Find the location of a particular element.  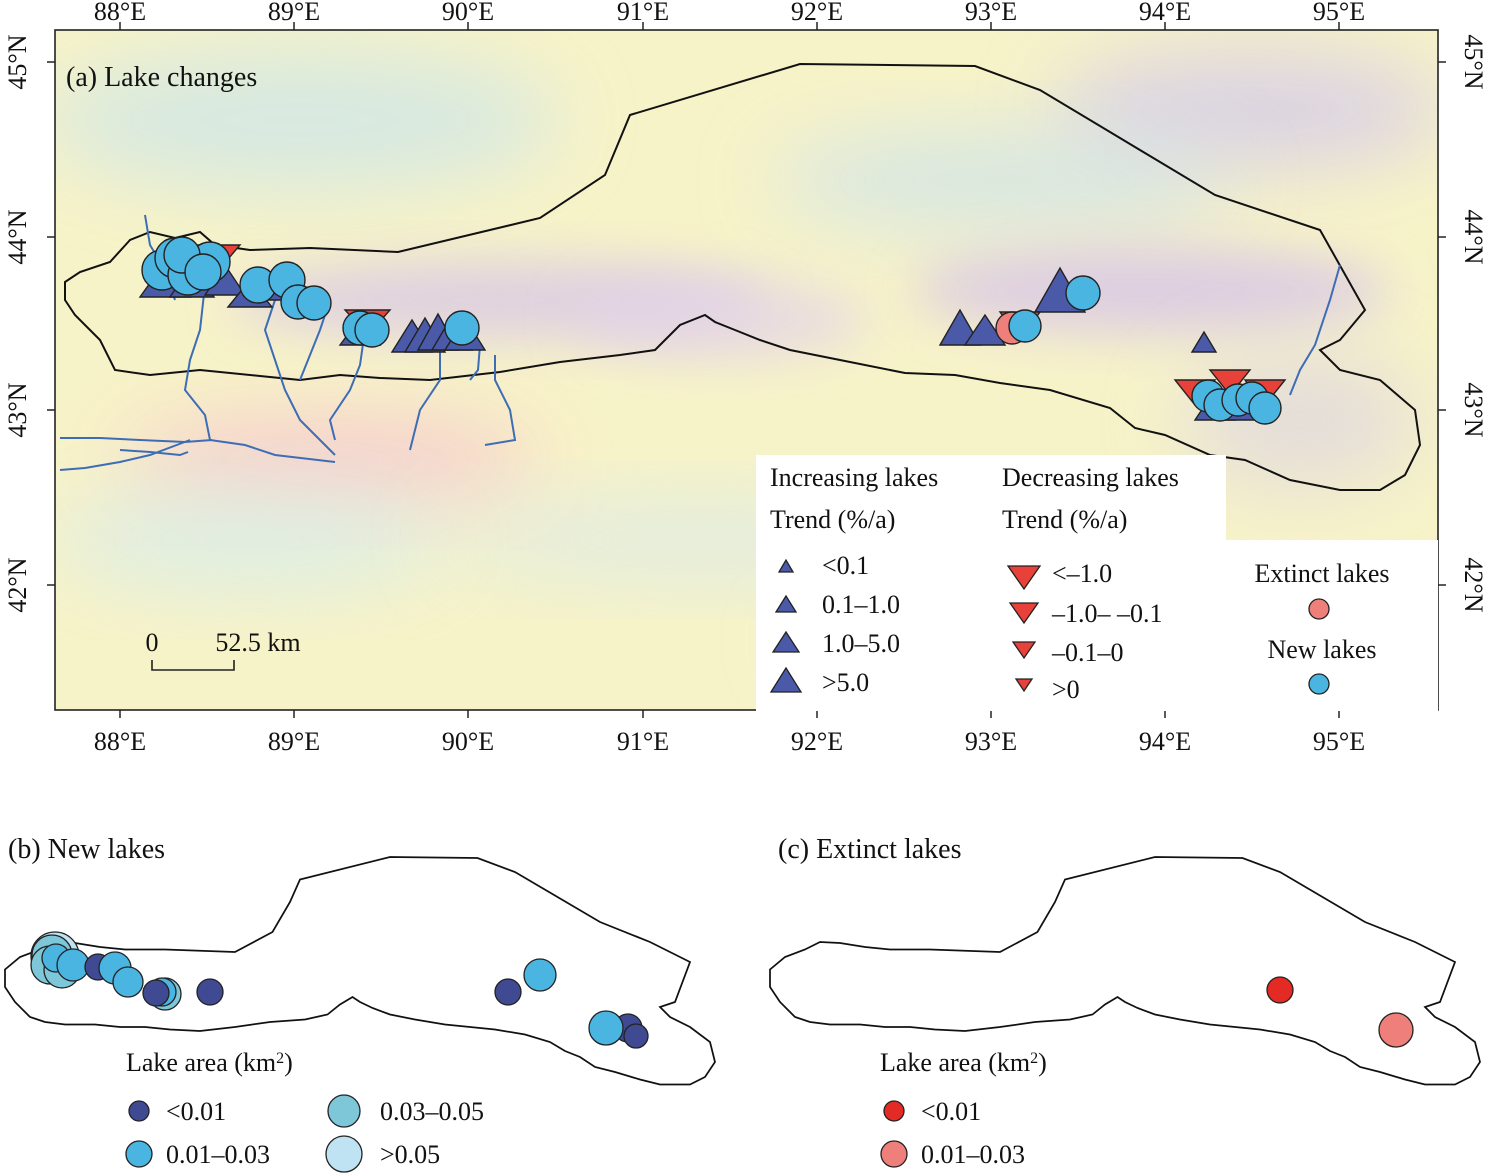

extinct-lake-markers is located at coordinates (1340, 1012).